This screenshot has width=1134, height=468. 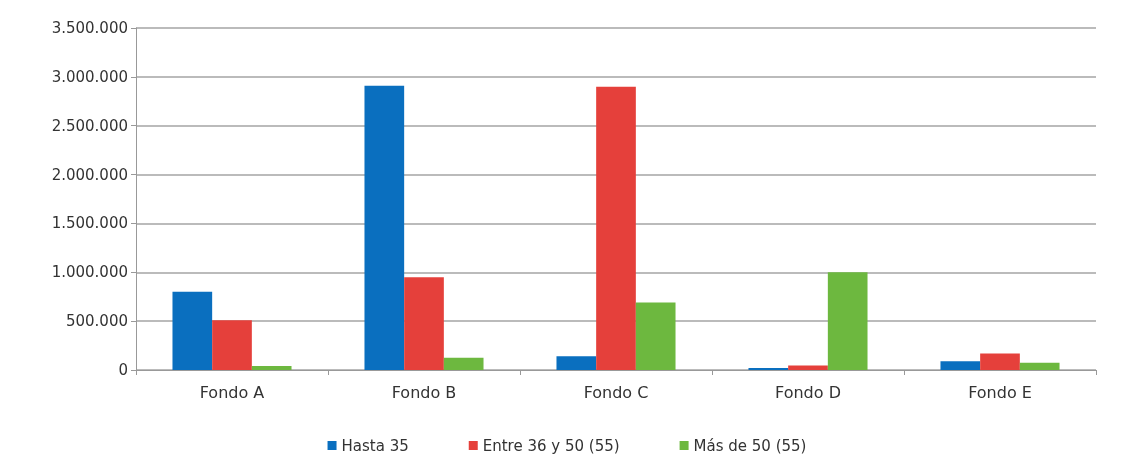 I want to click on y-tick-label: 1.500.000, so click(x=89, y=223).